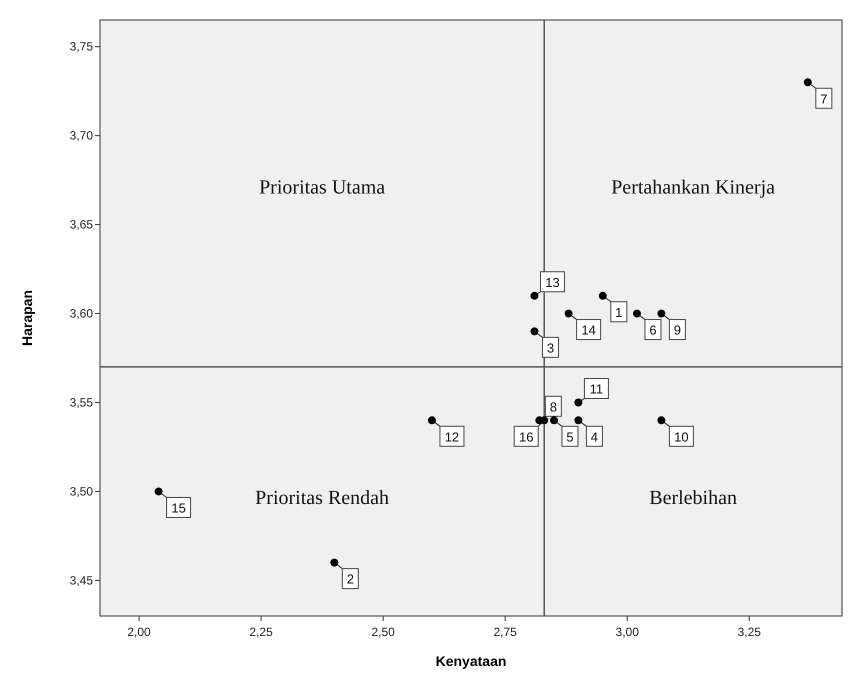  I want to click on y-tick-label: 3,50, so click(82, 491).